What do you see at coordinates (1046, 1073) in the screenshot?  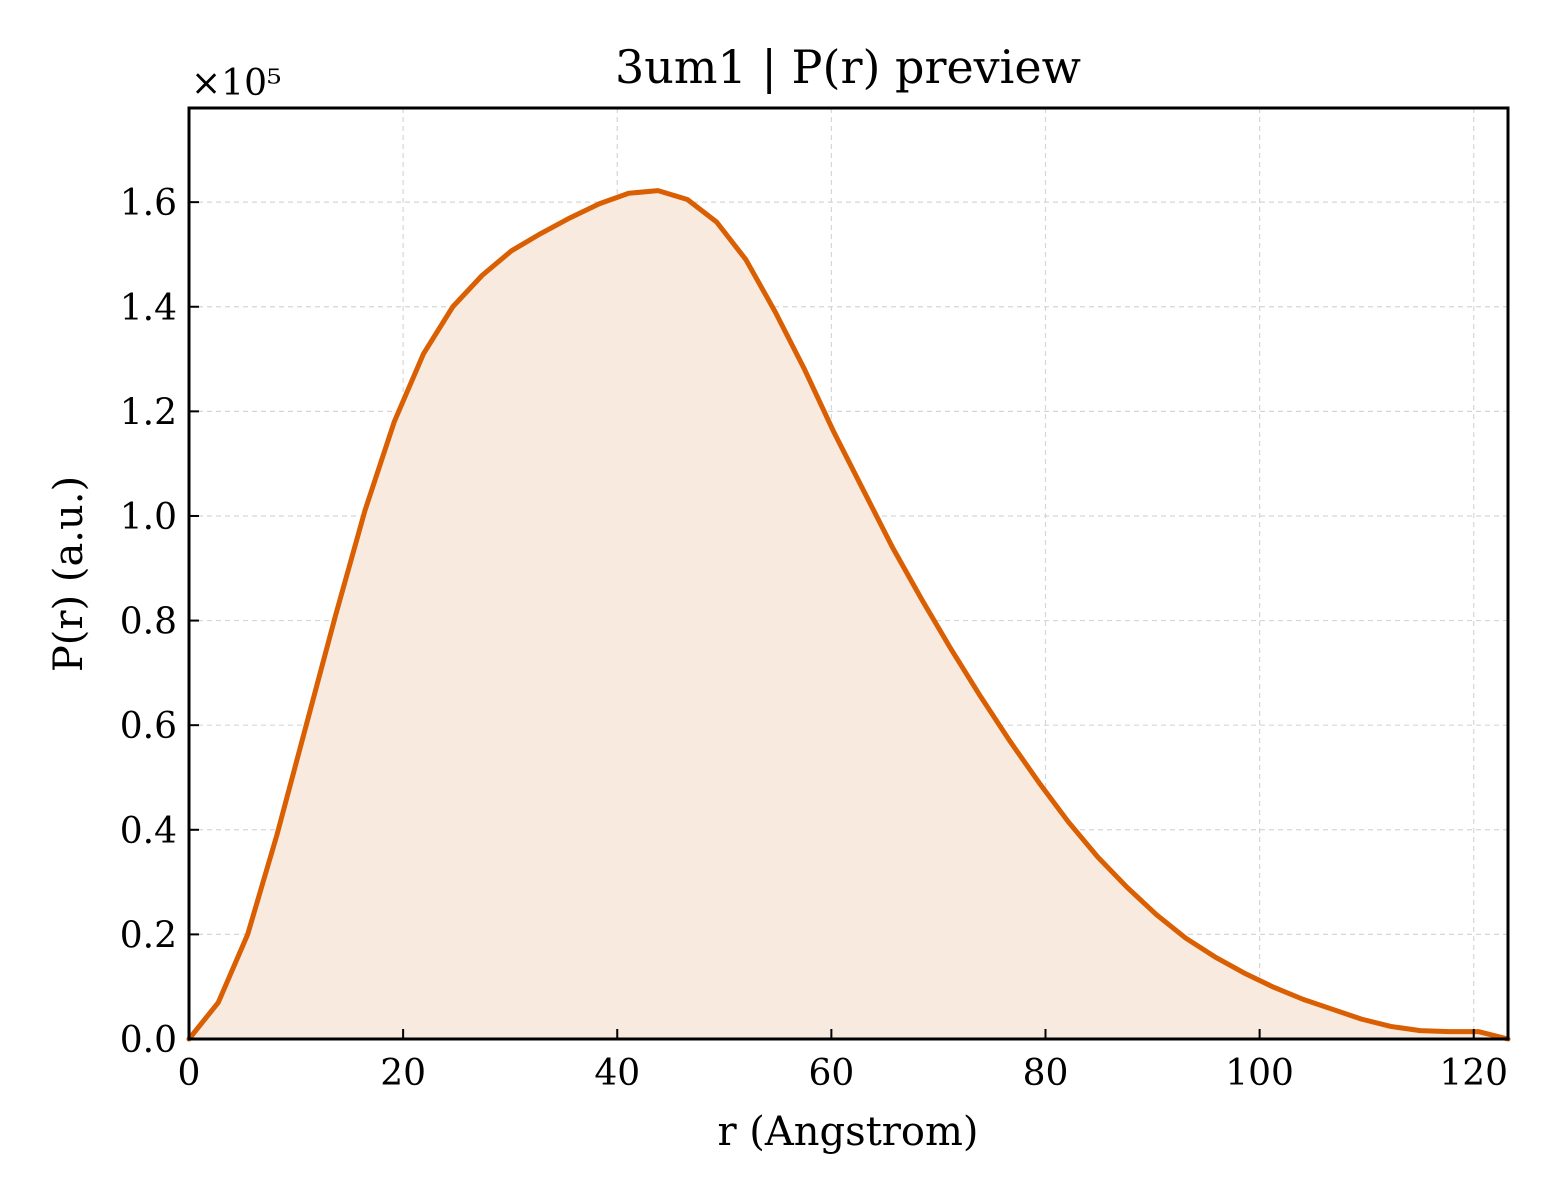 I see `x-tick-label: 80` at bounding box center [1046, 1073].